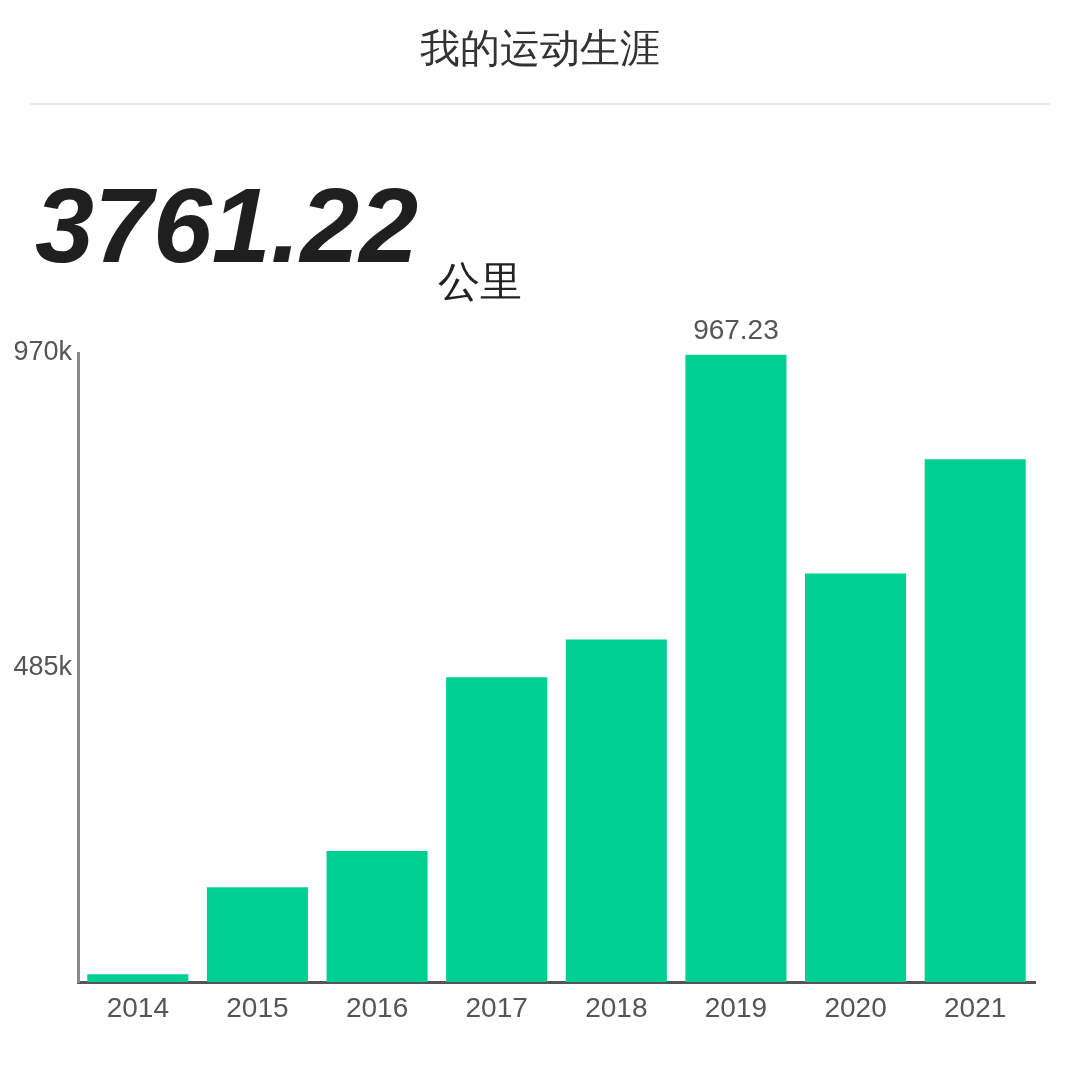 The height and width of the screenshot is (1085, 1080). I want to click on x-tick-label: 2020, so click(855, 1007).